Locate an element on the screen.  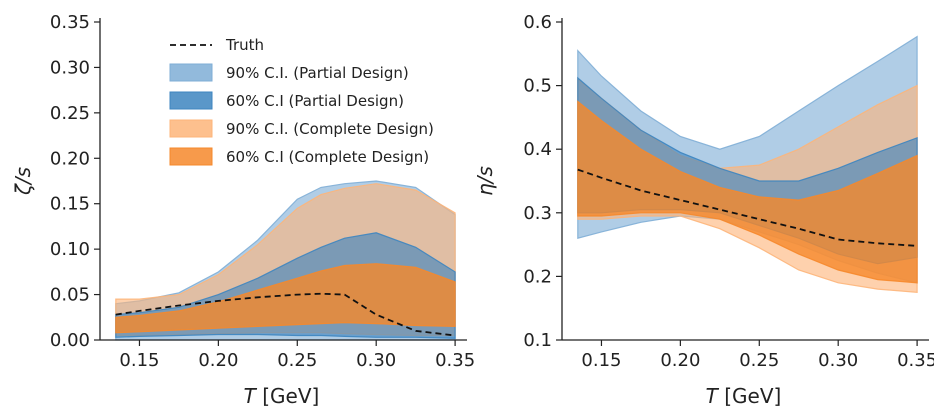
band-orange60 is located at coordinates (285, 298).